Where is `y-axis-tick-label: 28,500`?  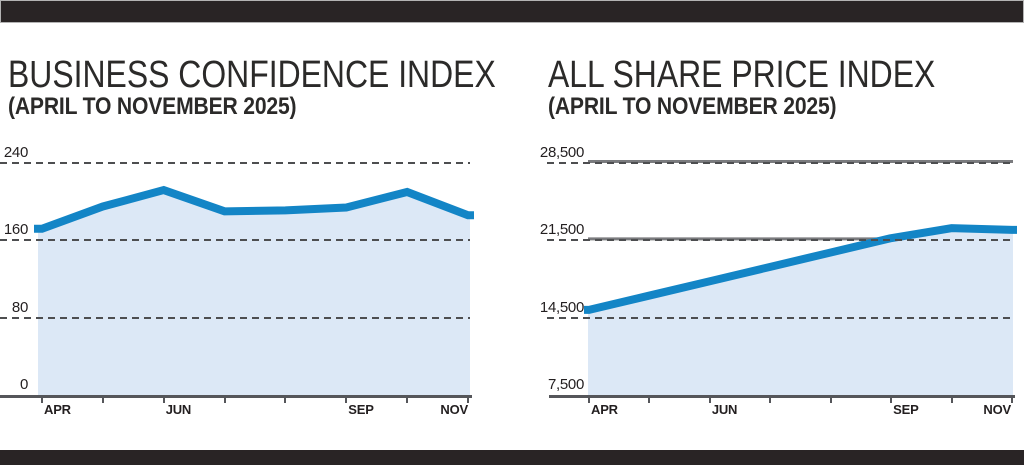 y-axis-tick-label: 28,500 is located at coordinates (561, 152).